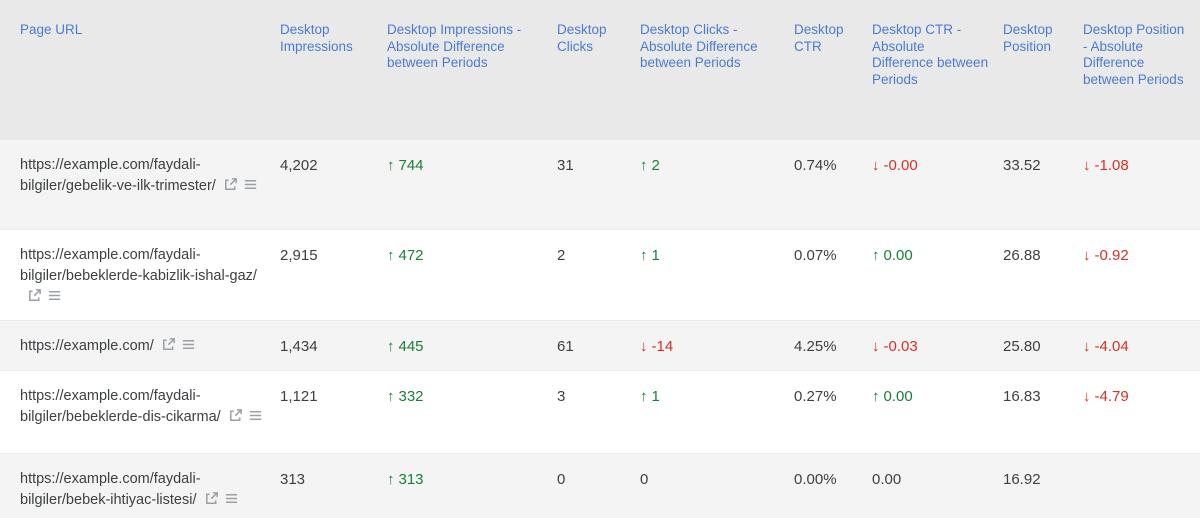  What do you see at coordinates (299, 396) in the screenshot?
I see `impressions-value: 1,121` at bounding box center [299, 396].